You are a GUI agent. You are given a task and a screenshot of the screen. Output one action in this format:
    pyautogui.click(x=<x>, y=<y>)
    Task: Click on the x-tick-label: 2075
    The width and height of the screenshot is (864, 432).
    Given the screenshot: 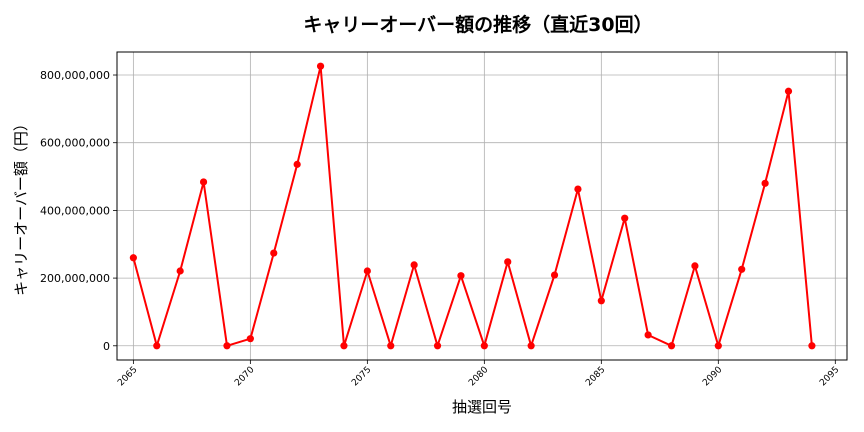 What is the action you would take?
    pyautogui.click(x=361, y=376)
    